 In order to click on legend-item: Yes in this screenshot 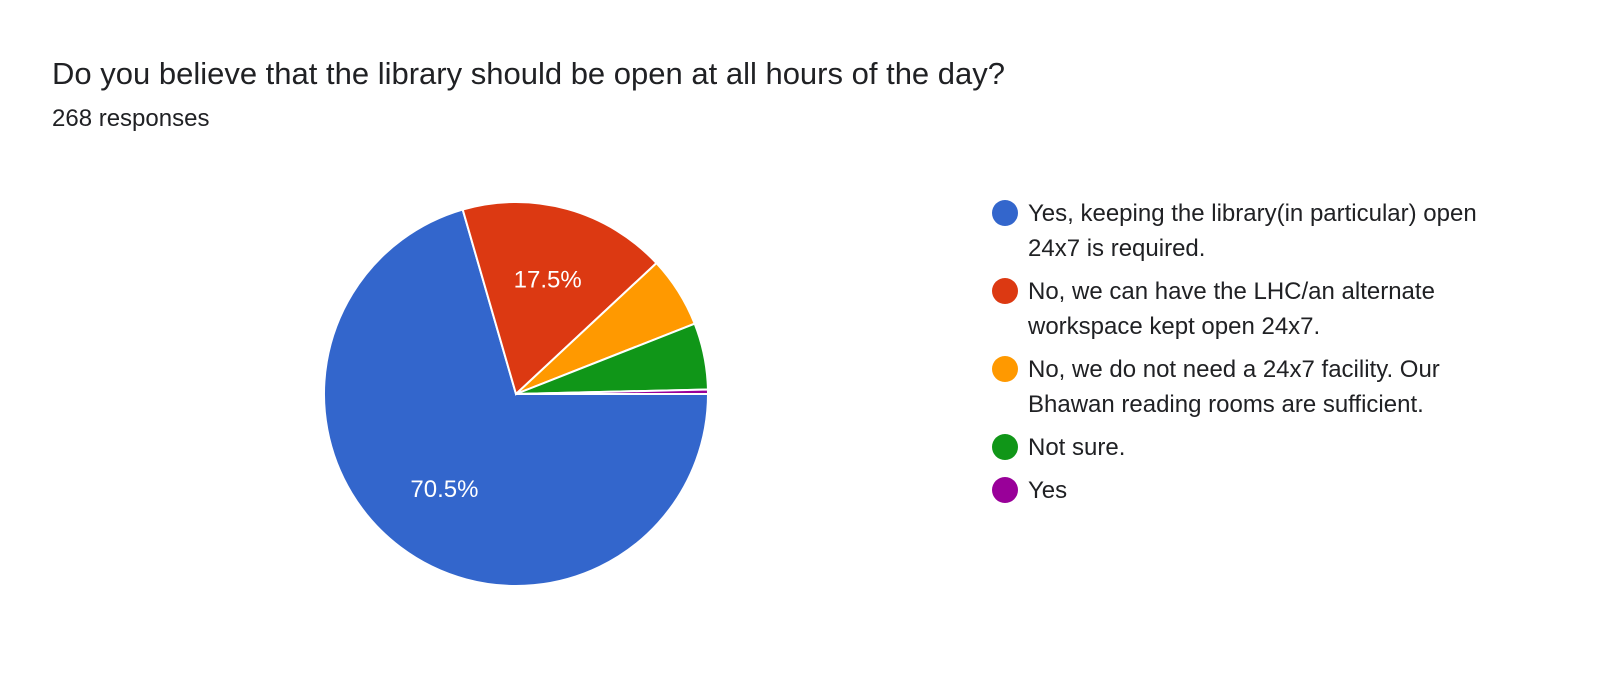, I will do `click(1252, 490)`.